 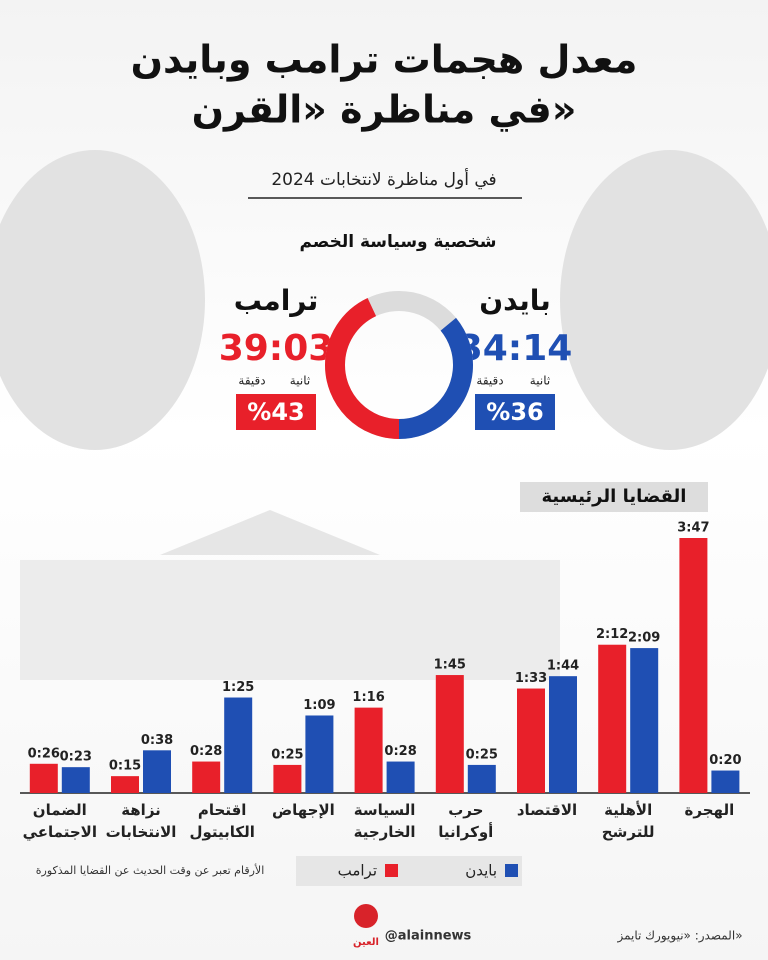 I want to click on category-label: الإجهاض, so click(x=303, y=810).